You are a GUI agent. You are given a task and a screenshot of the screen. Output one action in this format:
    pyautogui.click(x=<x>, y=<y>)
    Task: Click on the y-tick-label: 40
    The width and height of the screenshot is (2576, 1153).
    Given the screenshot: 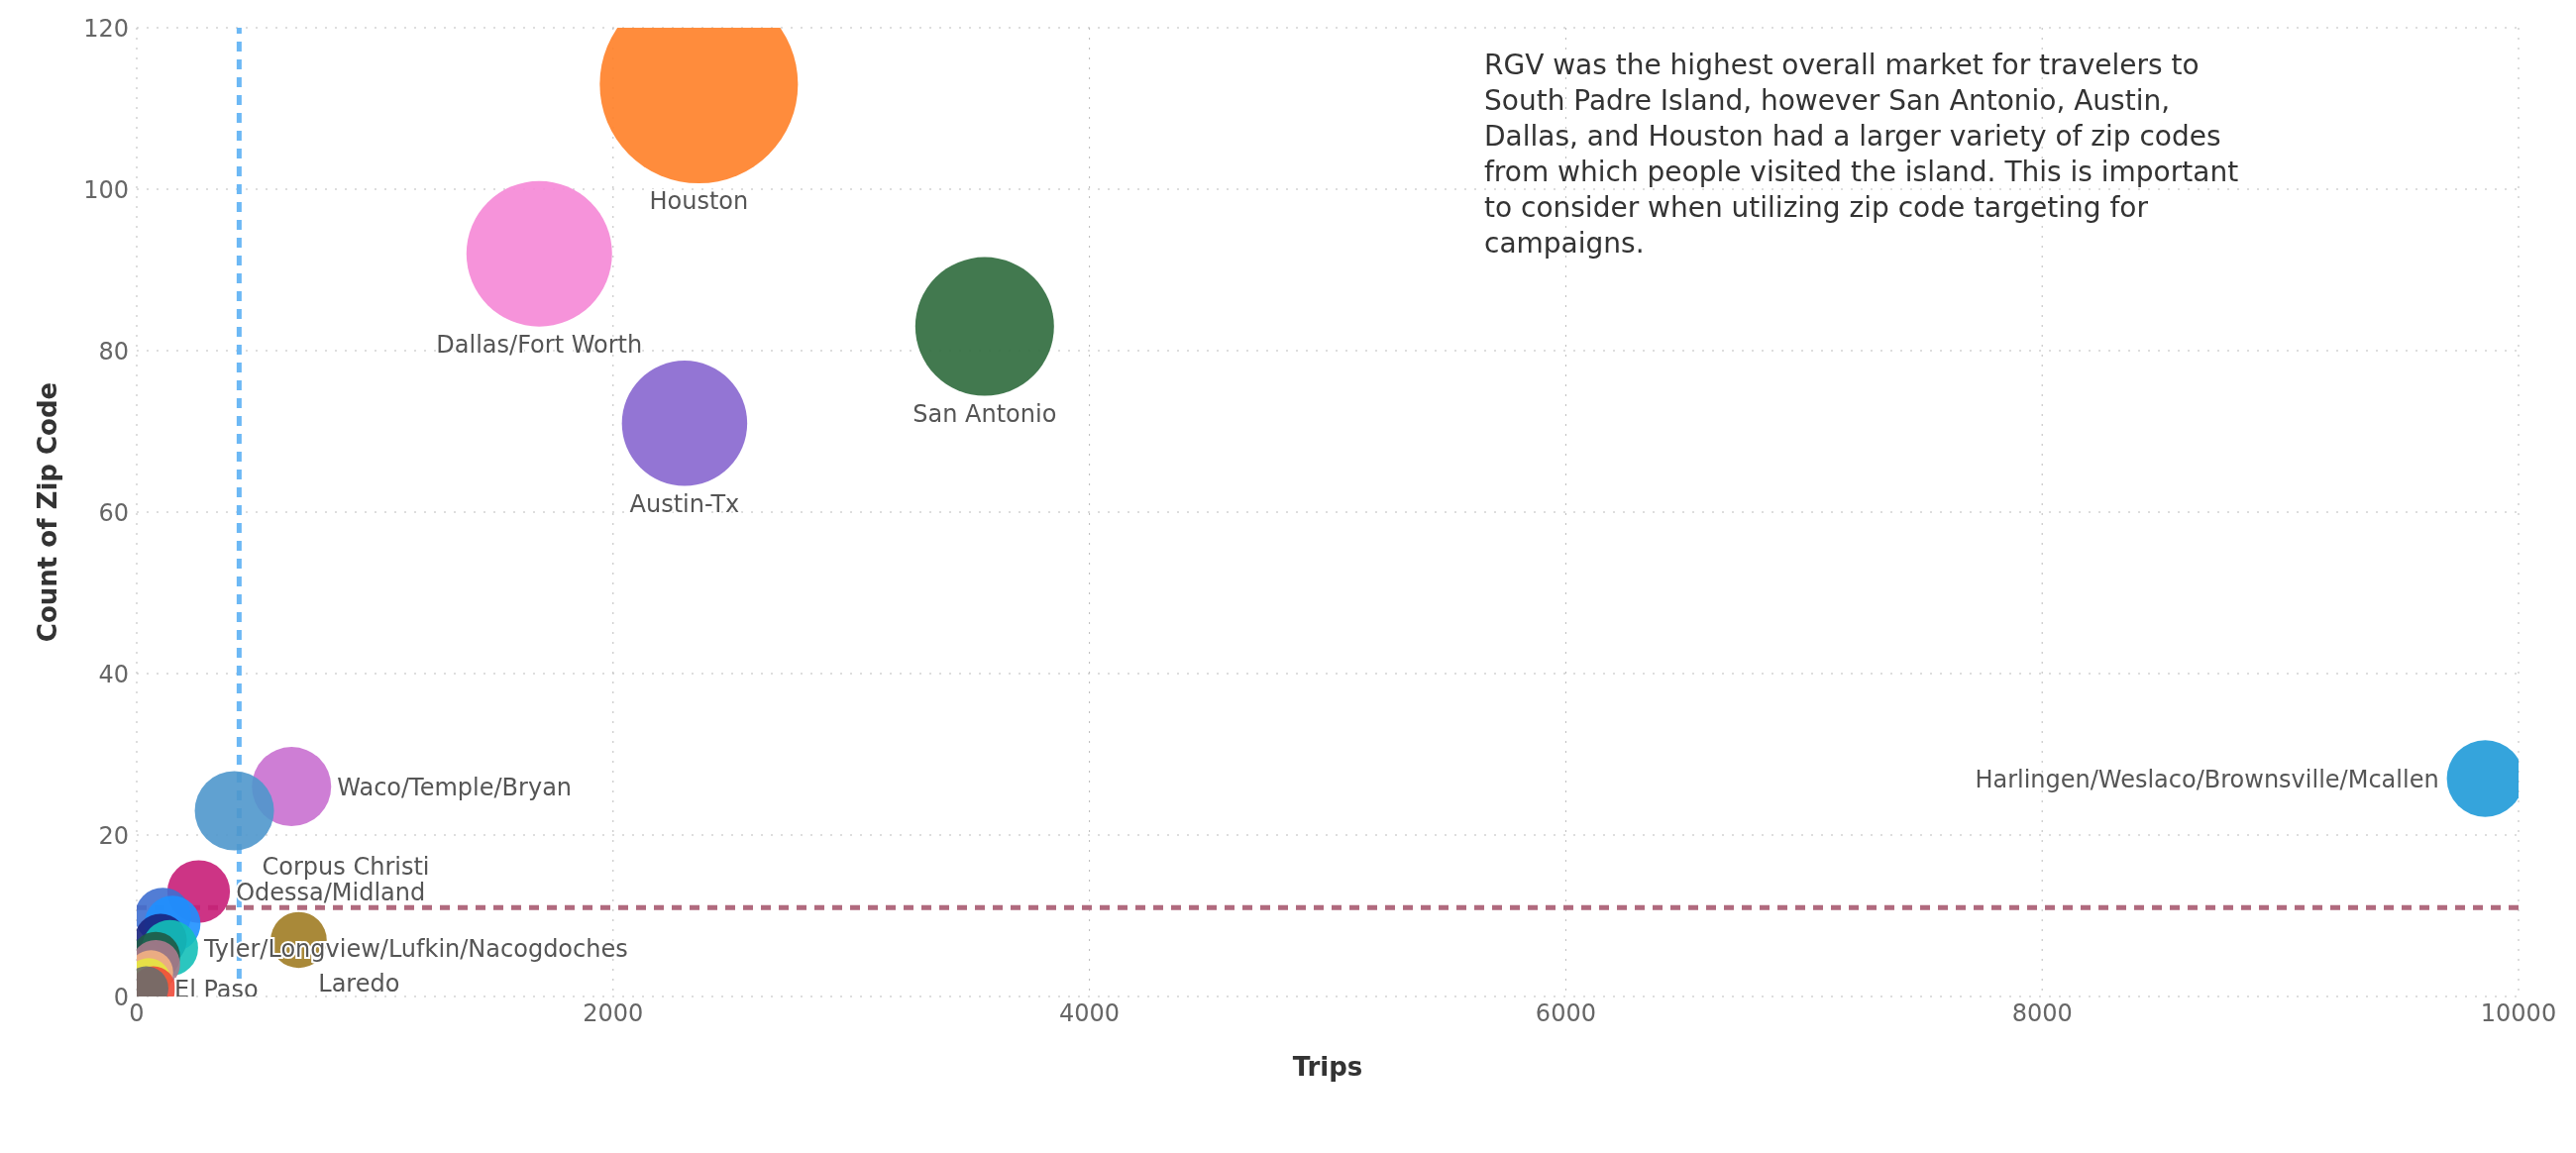 What is the action you would take?
    pyautogui.click(x=113, y=674)
    